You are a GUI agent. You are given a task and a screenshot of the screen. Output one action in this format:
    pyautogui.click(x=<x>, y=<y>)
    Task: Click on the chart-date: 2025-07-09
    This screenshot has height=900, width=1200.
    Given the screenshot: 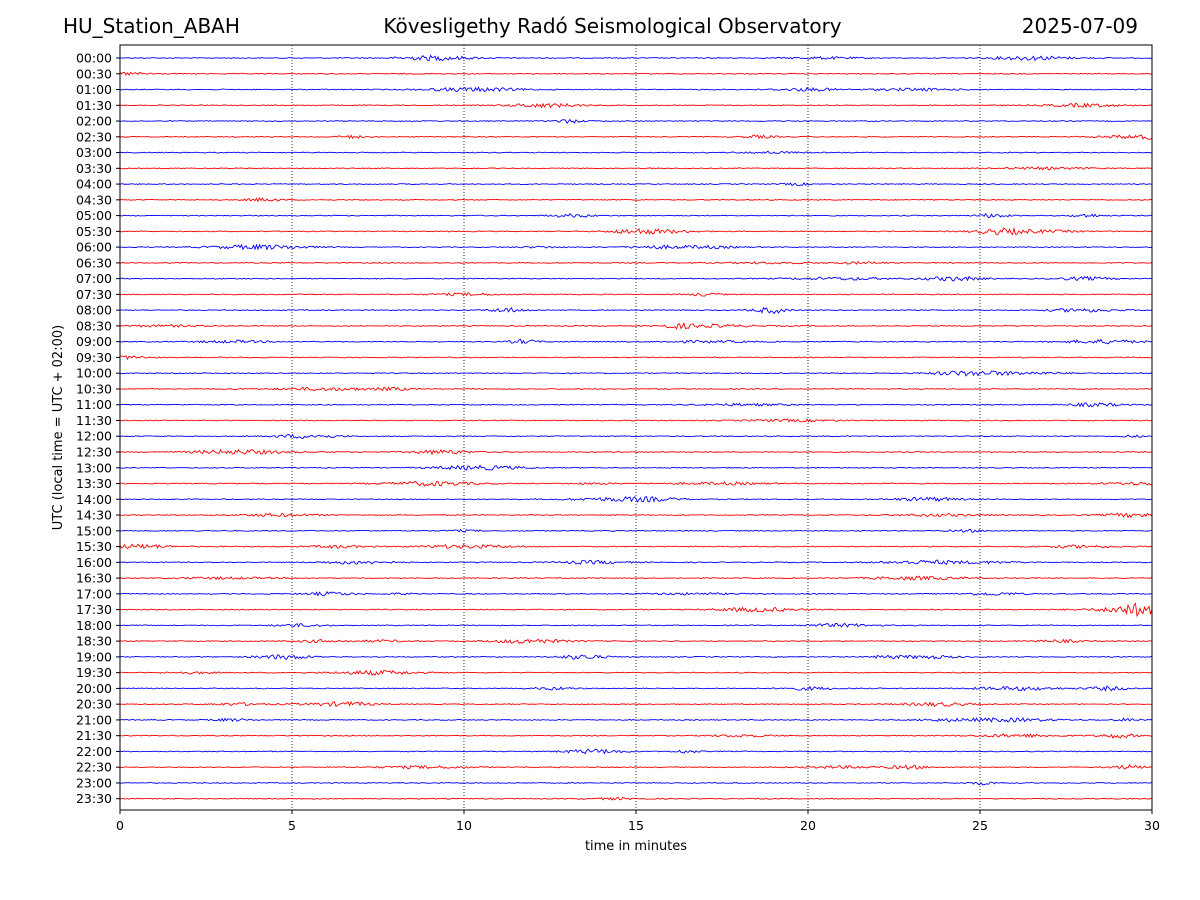 What is the action you would take?
    pyautogui.click(x=1079, y=26)
    